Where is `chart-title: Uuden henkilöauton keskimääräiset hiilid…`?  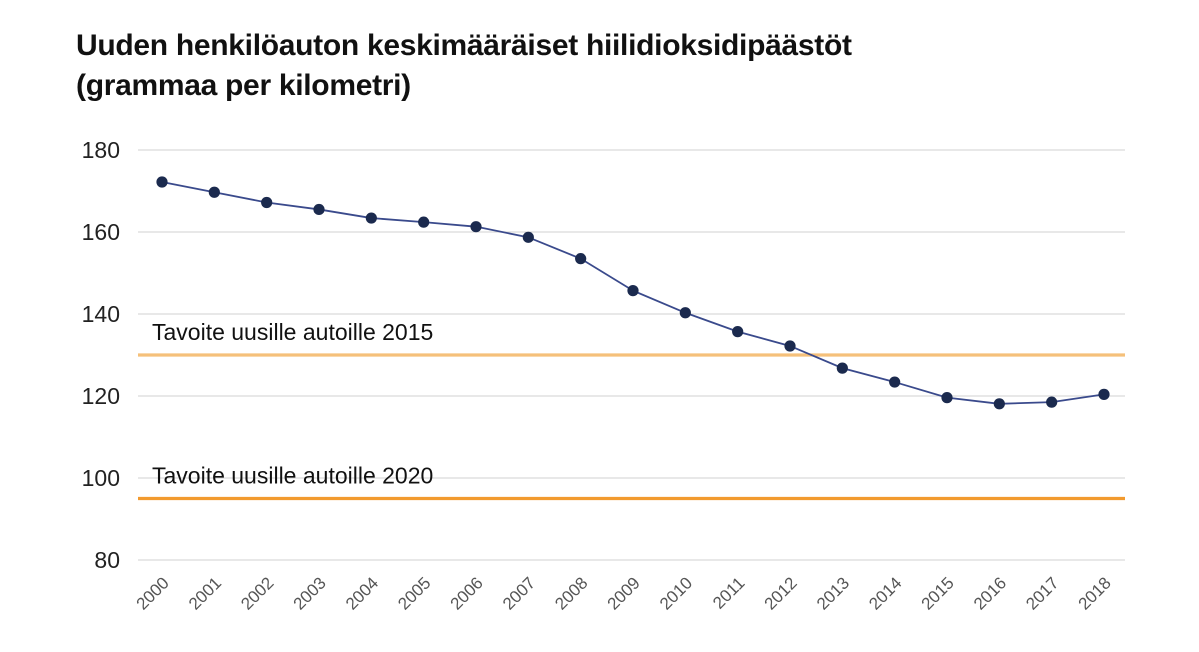 chart-title: Uuden henkilöauton keskimääräiset hiilid… is located at coordinates (464, 66).